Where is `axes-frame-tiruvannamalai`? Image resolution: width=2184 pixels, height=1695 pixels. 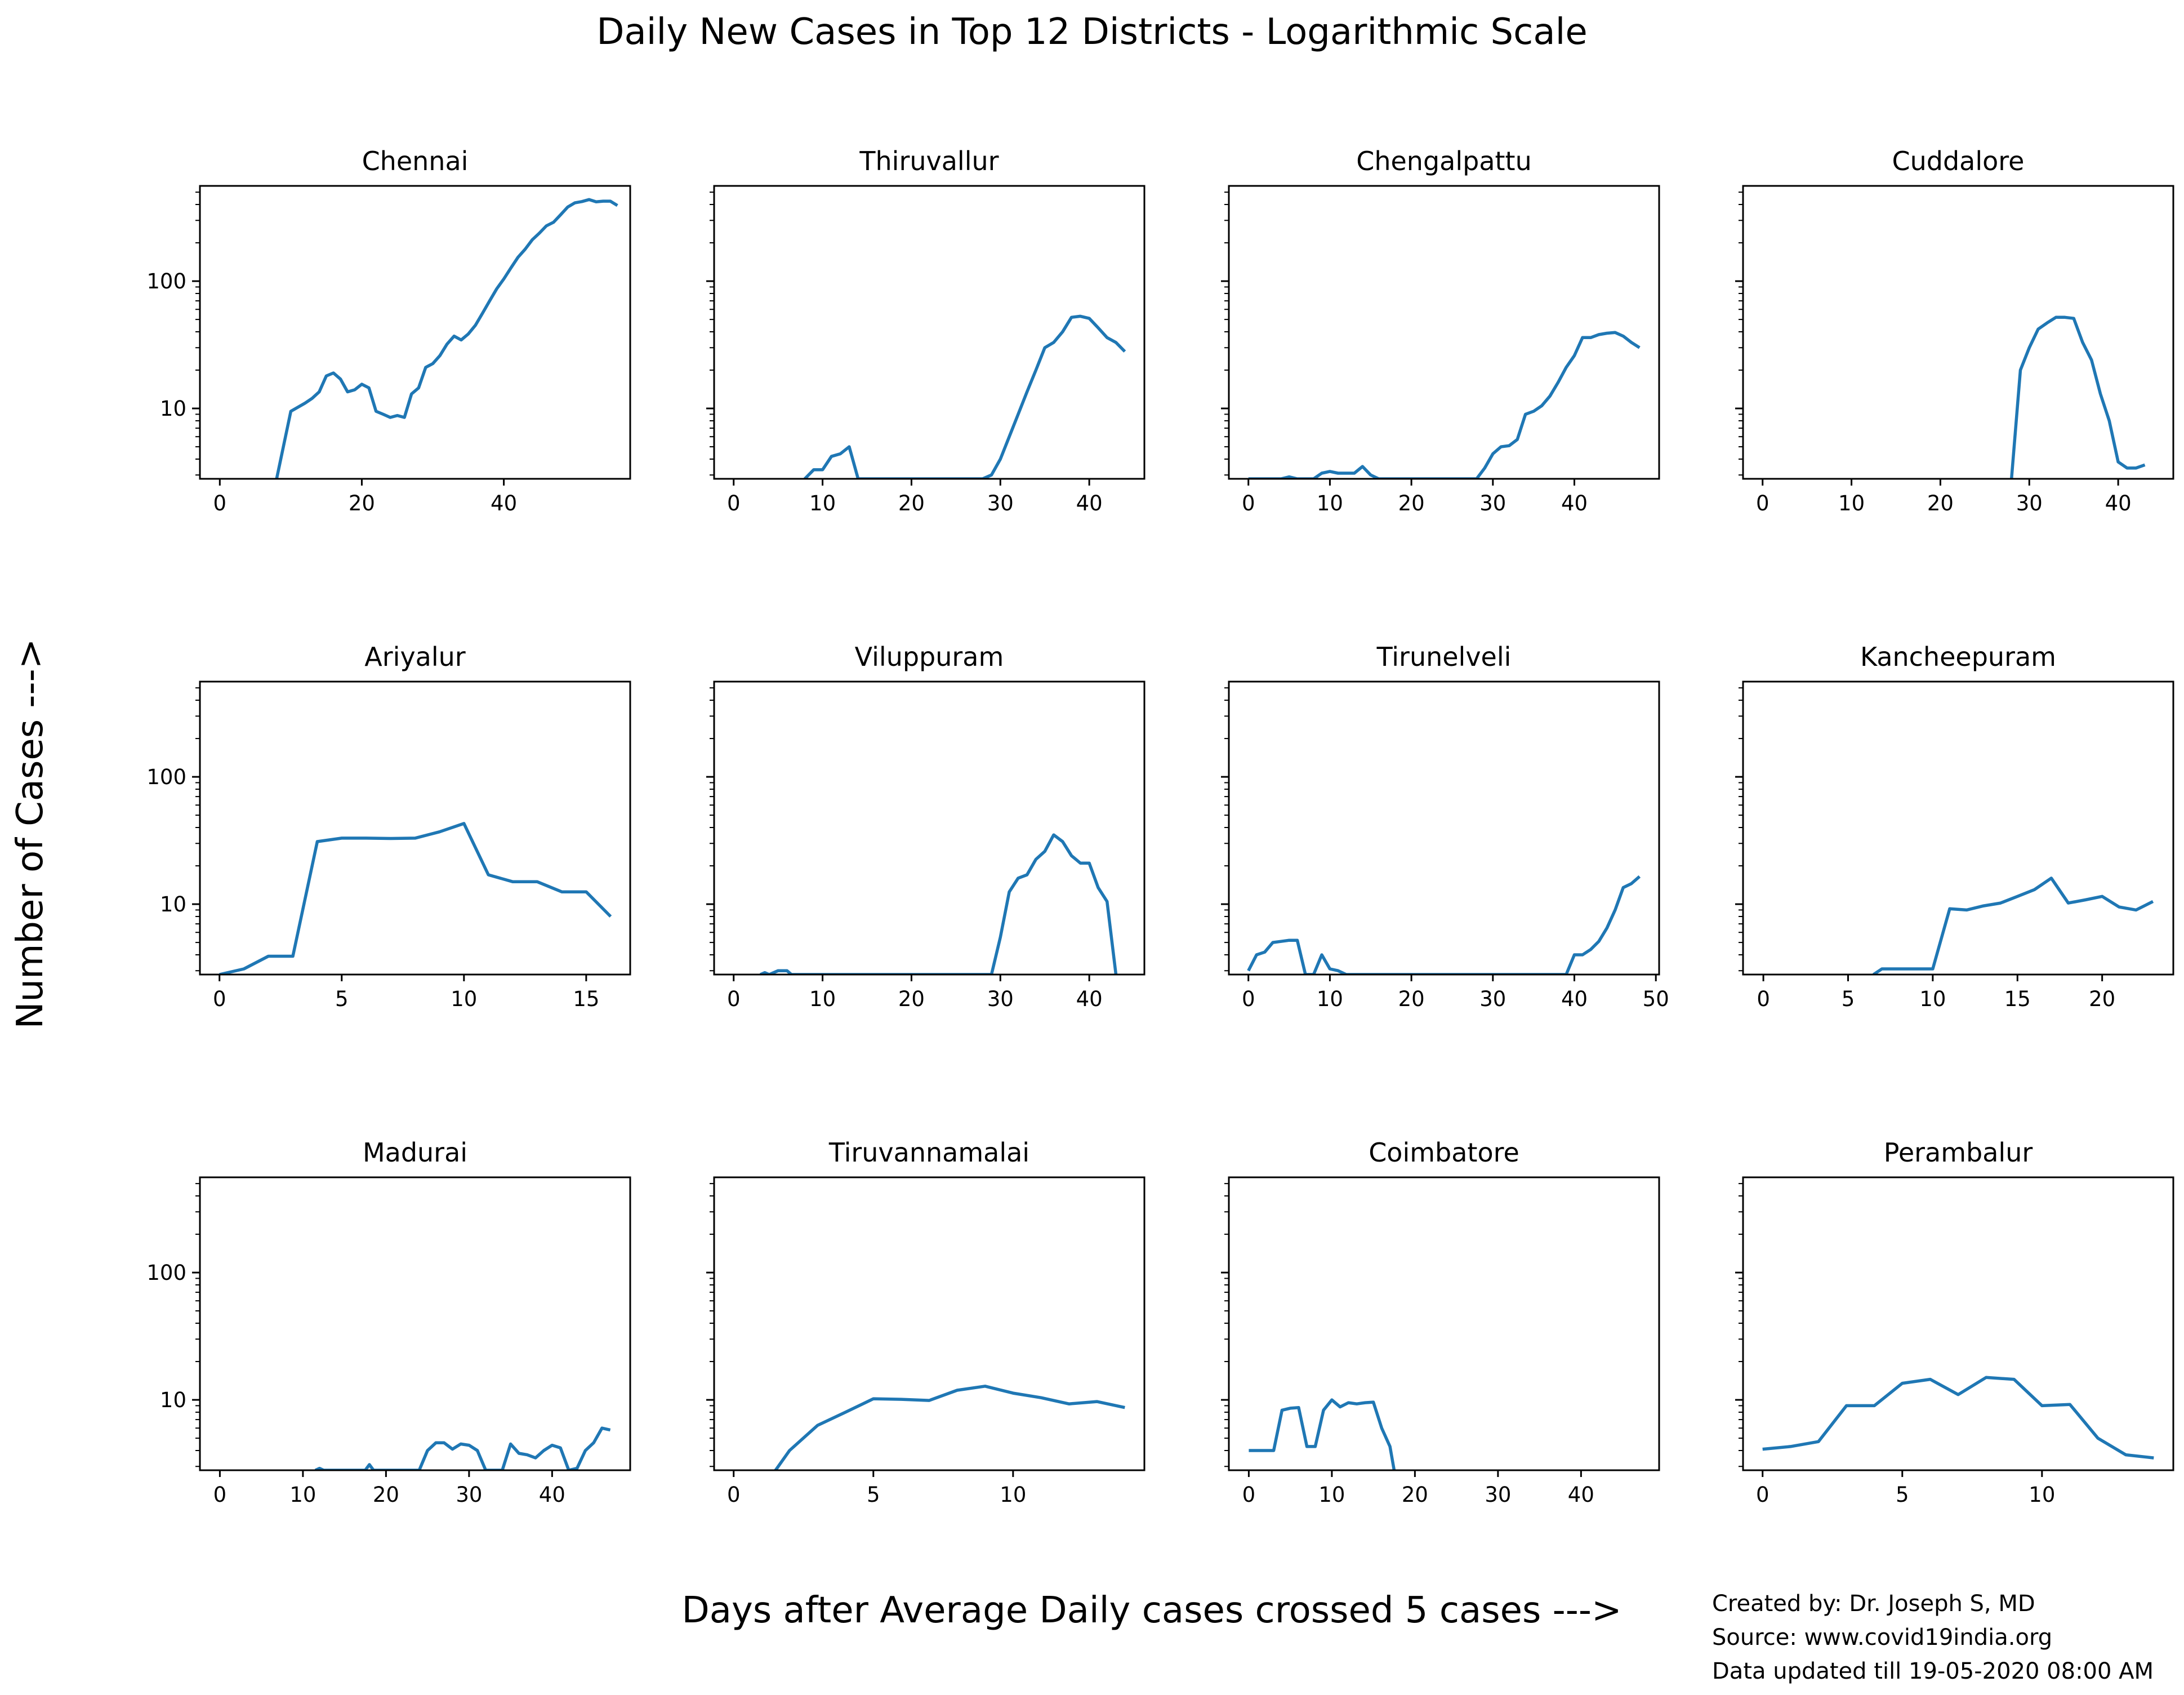
axes-frame-tiruvannamalai is located at coordinates (929, 1323).